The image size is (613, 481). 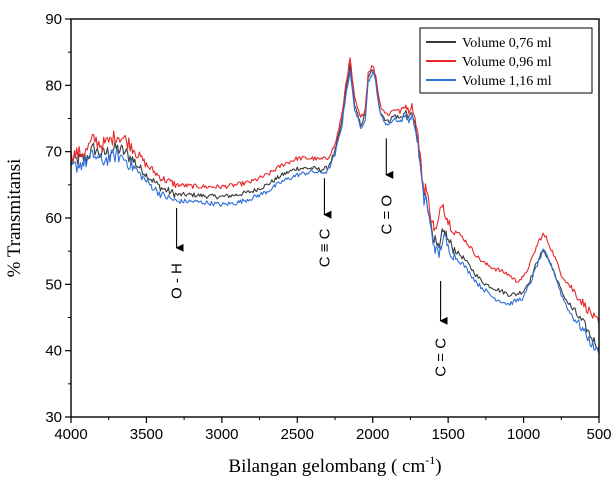 I want to click on y-tick-label: 40, so click(x=53, y=351).